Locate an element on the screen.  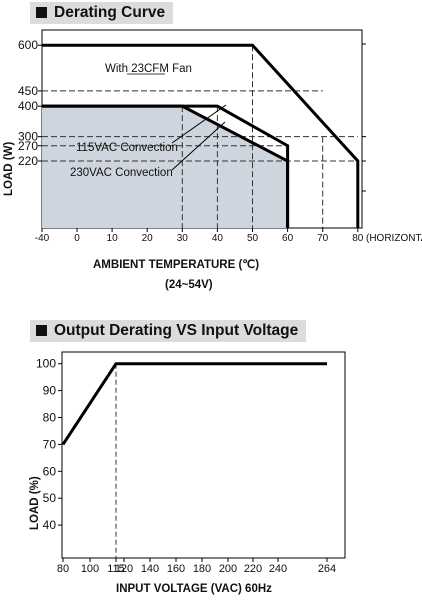
y-tick-label: 600 is located at coordinates (28, 45).